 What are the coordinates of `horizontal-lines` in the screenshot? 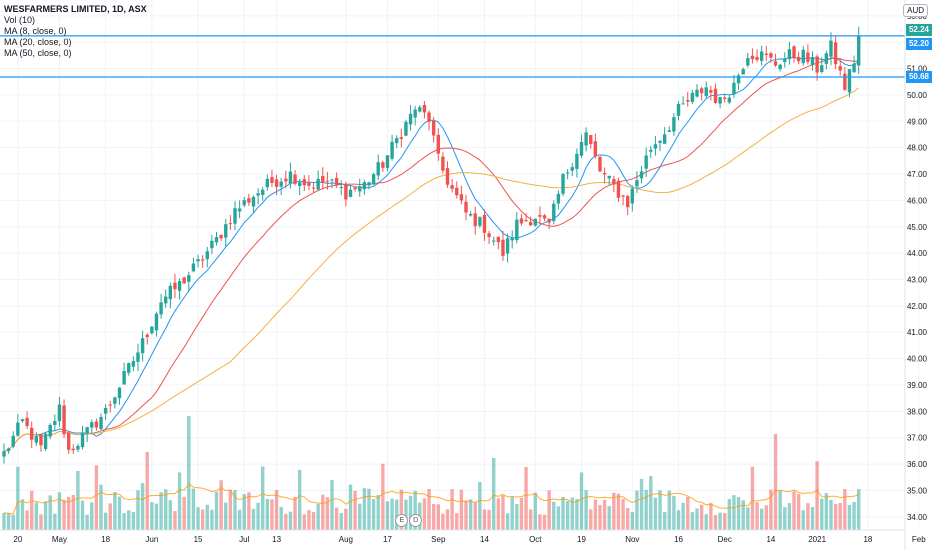 It's located at (452, 56).